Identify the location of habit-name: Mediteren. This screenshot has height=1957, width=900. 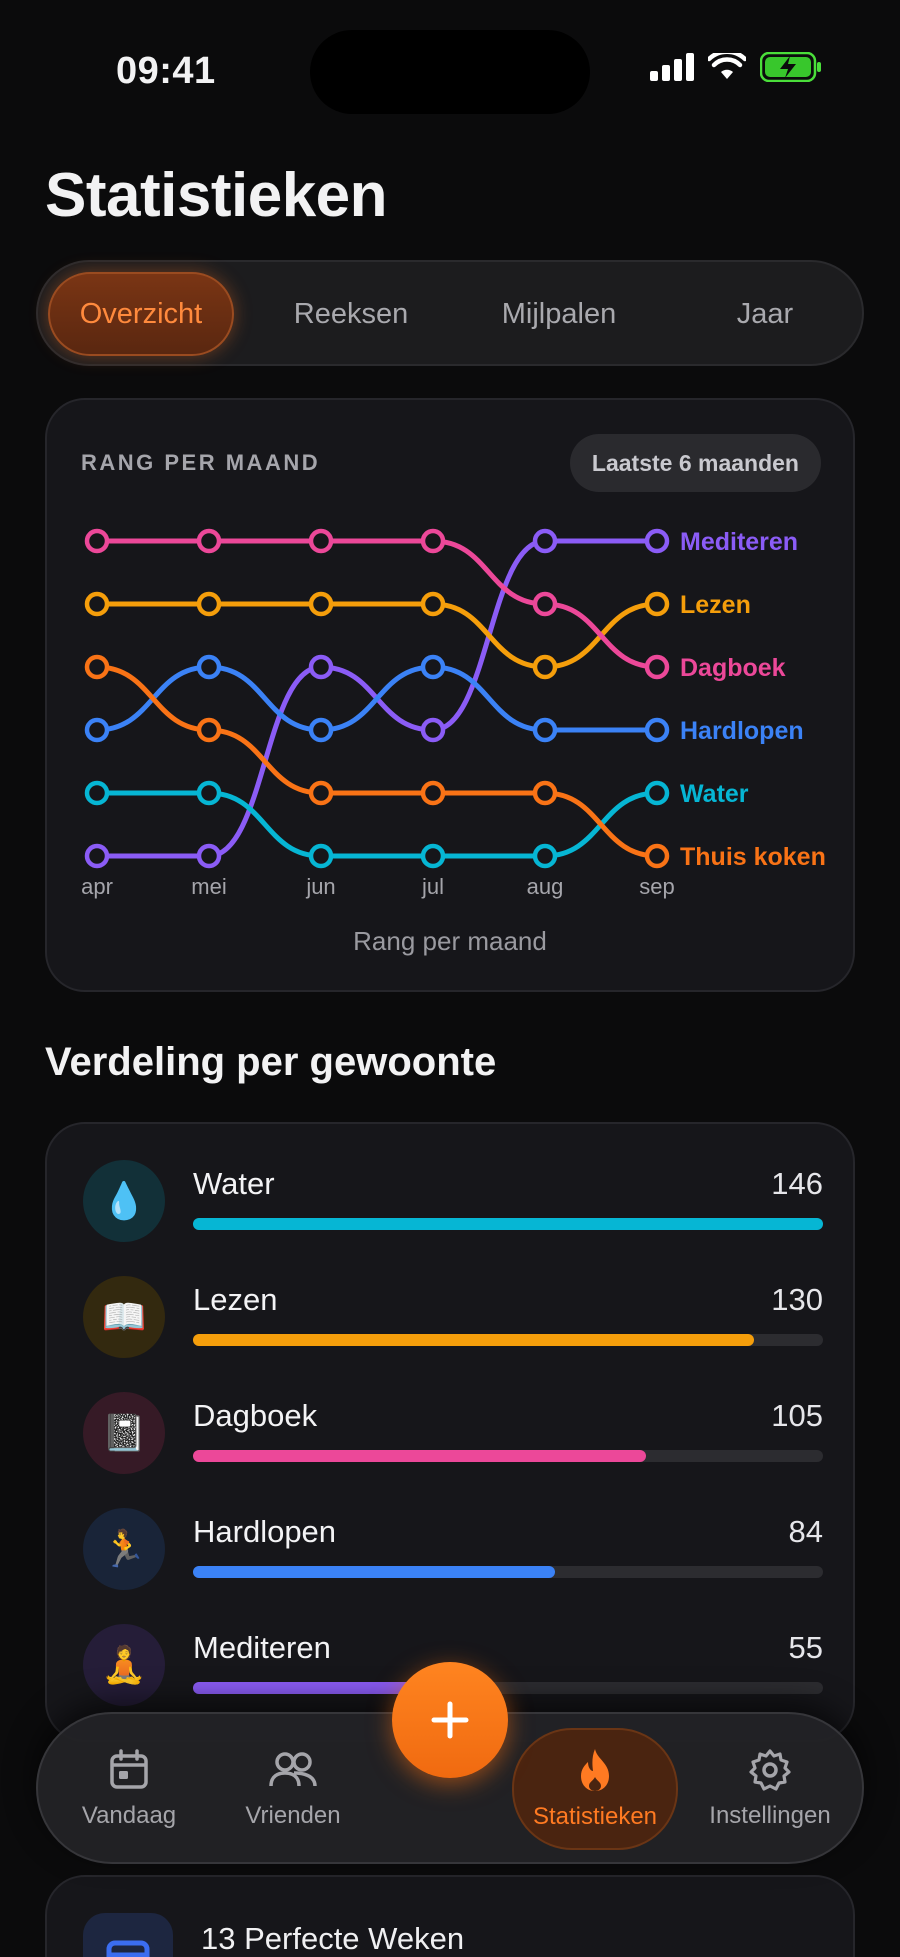
(262, 1647).